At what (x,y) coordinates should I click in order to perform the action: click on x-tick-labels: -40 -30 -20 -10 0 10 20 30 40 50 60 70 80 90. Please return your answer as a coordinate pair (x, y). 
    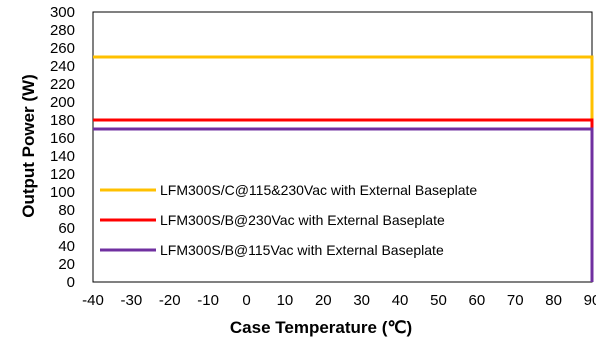
    Looking at the image, I should click on (339, 300).